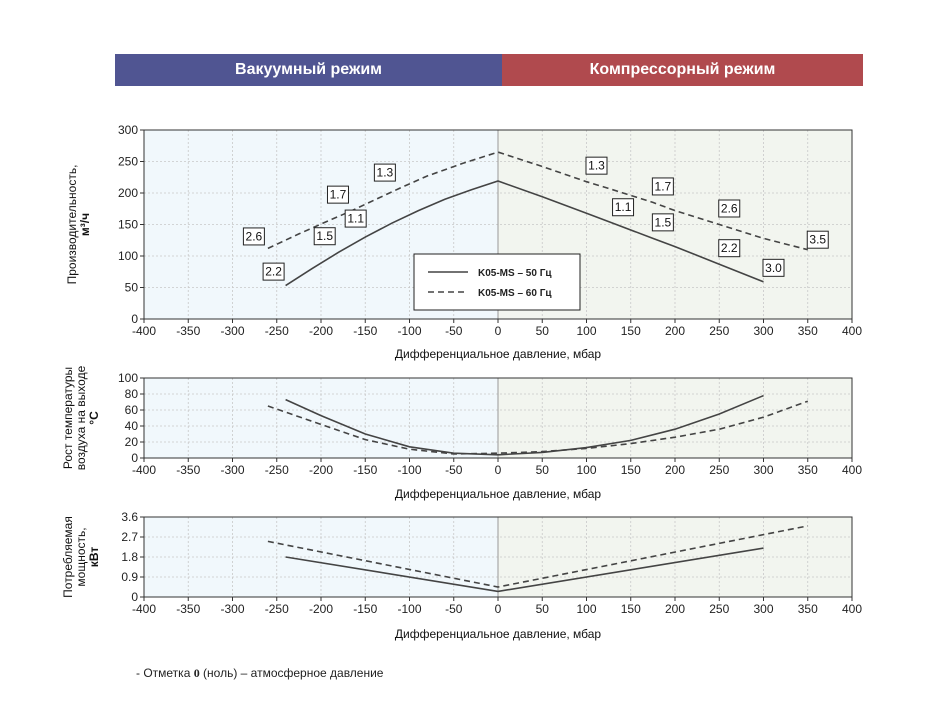 Image resolution: width=950 pixels, height=720 pixels. Describe the element at coordinates (129, 557) in the screenshot. I see `y-tick-label: 1.8` at that location.